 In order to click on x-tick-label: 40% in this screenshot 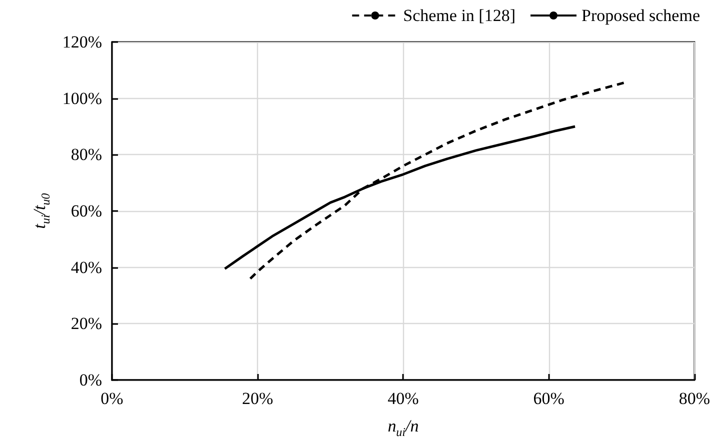, I will do `click(403, 398)`.